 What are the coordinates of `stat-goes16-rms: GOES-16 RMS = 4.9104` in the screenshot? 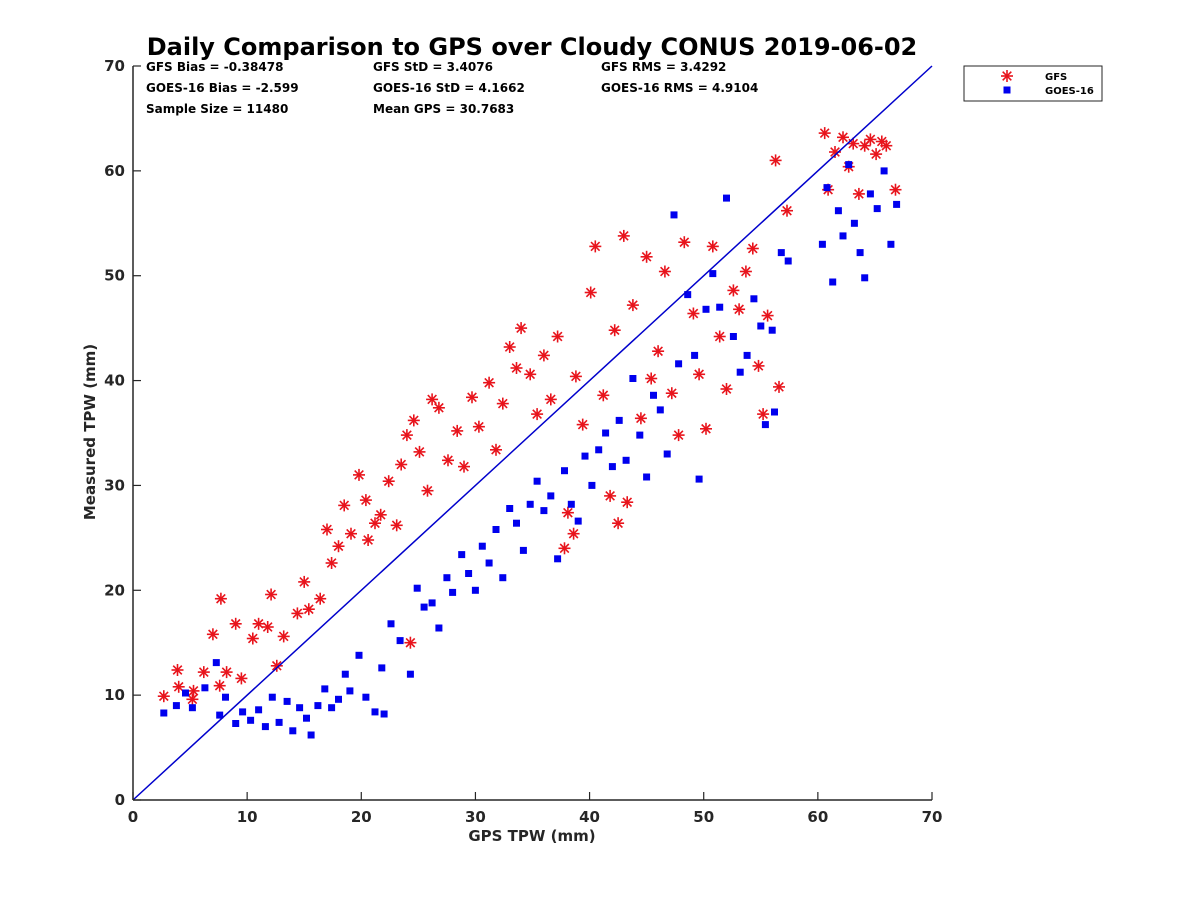 It's located at (679, 88).